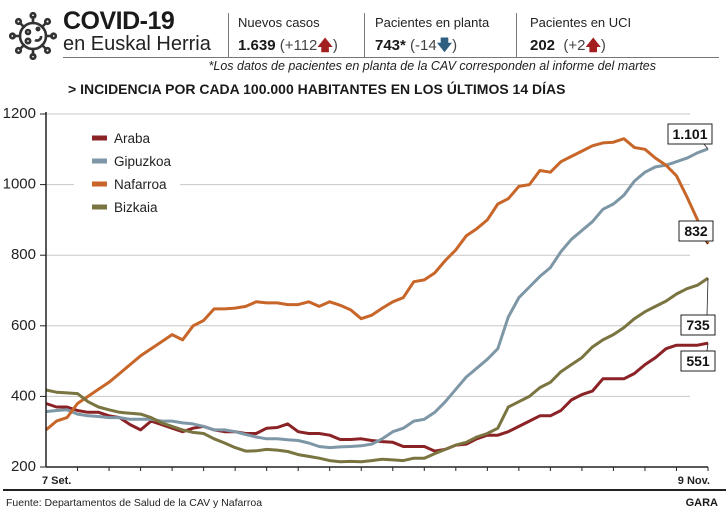 The image size is (726, 512). What do you see at coordinates (23, 395) in the screenshot?
I see `y-tick-label: 400` at bounding box center [23, 395].